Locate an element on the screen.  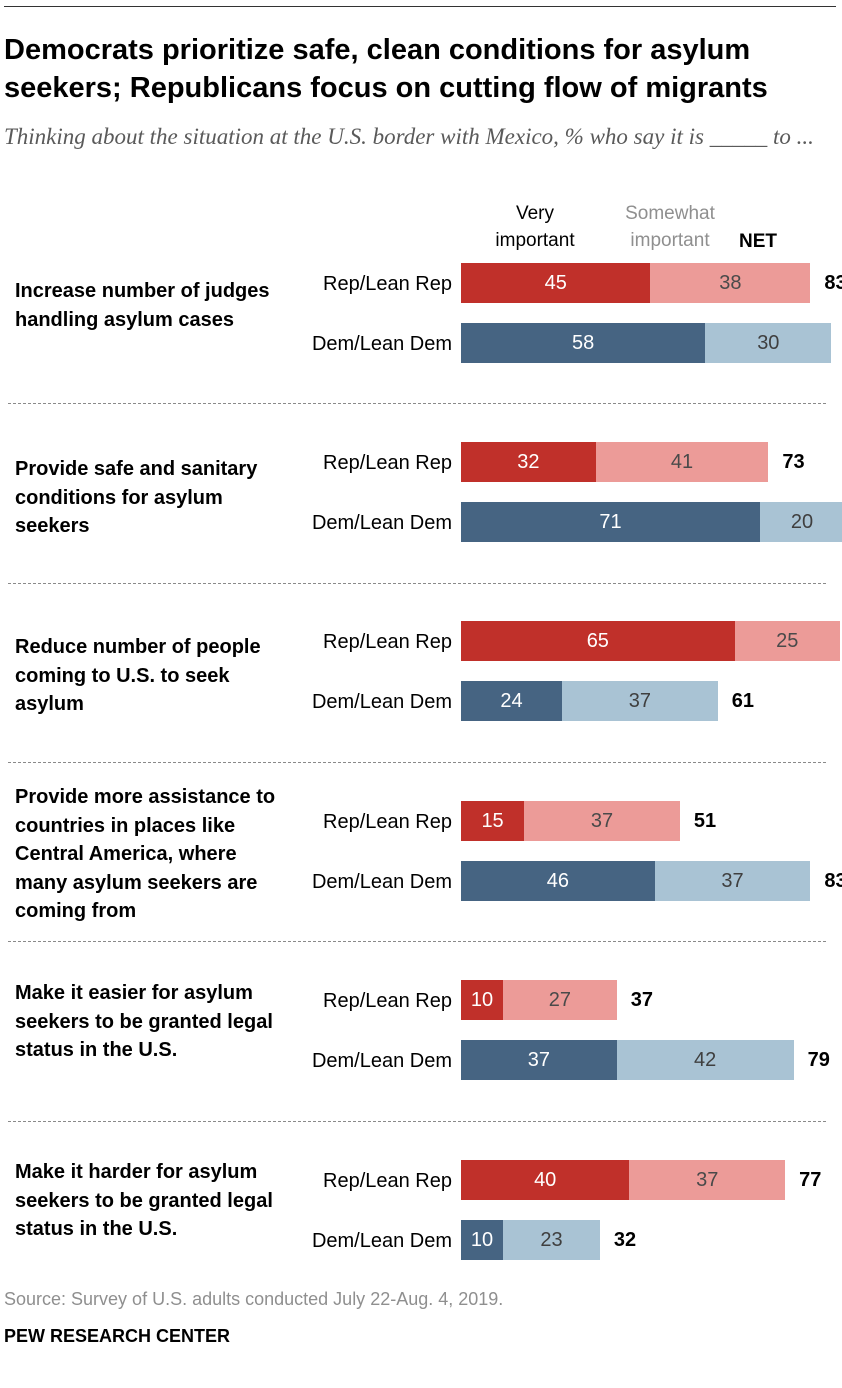
bar-rep-somewhat-important: 27 is located at coordinates (560, 1000).